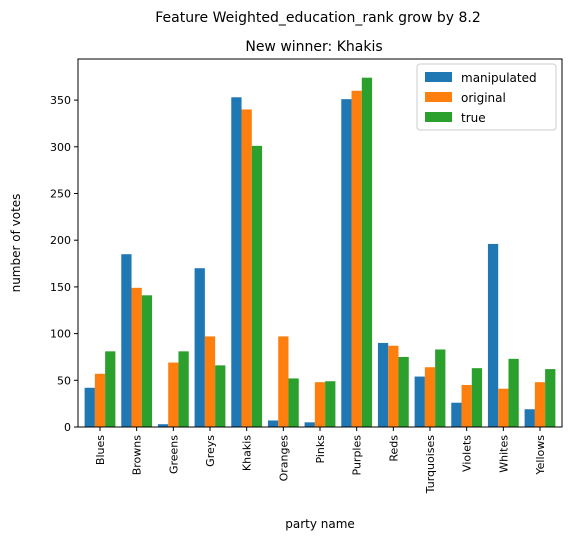  Describe the element at coordinates (173, 394) in the screenshot. I see `bar-original-greens` at that location.